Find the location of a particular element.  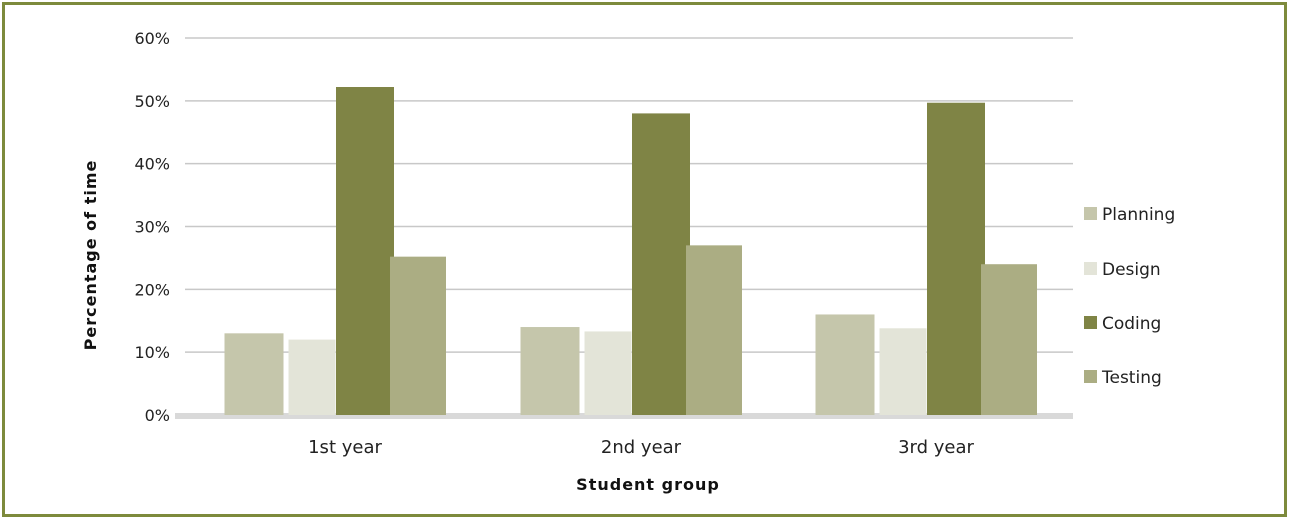

y-tick-label: 20% is located at coordinates (152, 289).